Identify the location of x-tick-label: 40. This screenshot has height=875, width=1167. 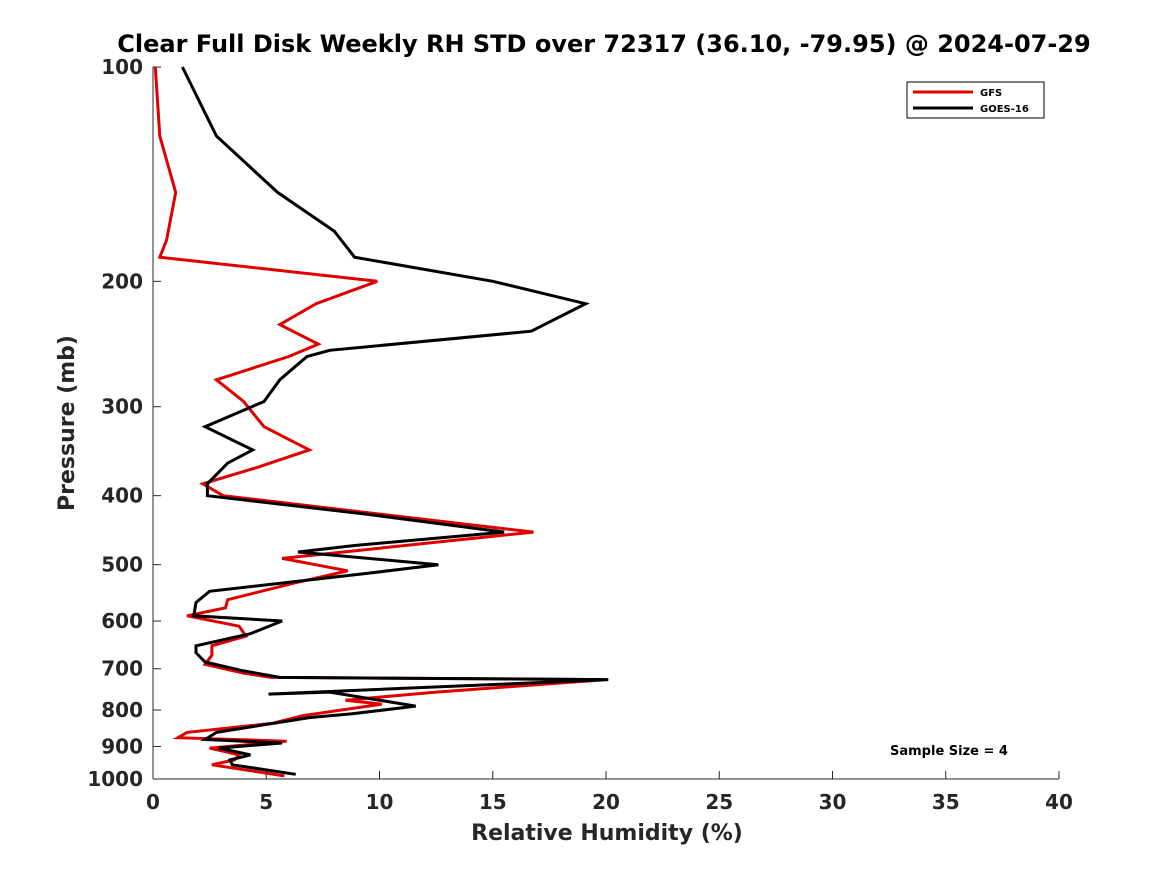
(1059, 802).